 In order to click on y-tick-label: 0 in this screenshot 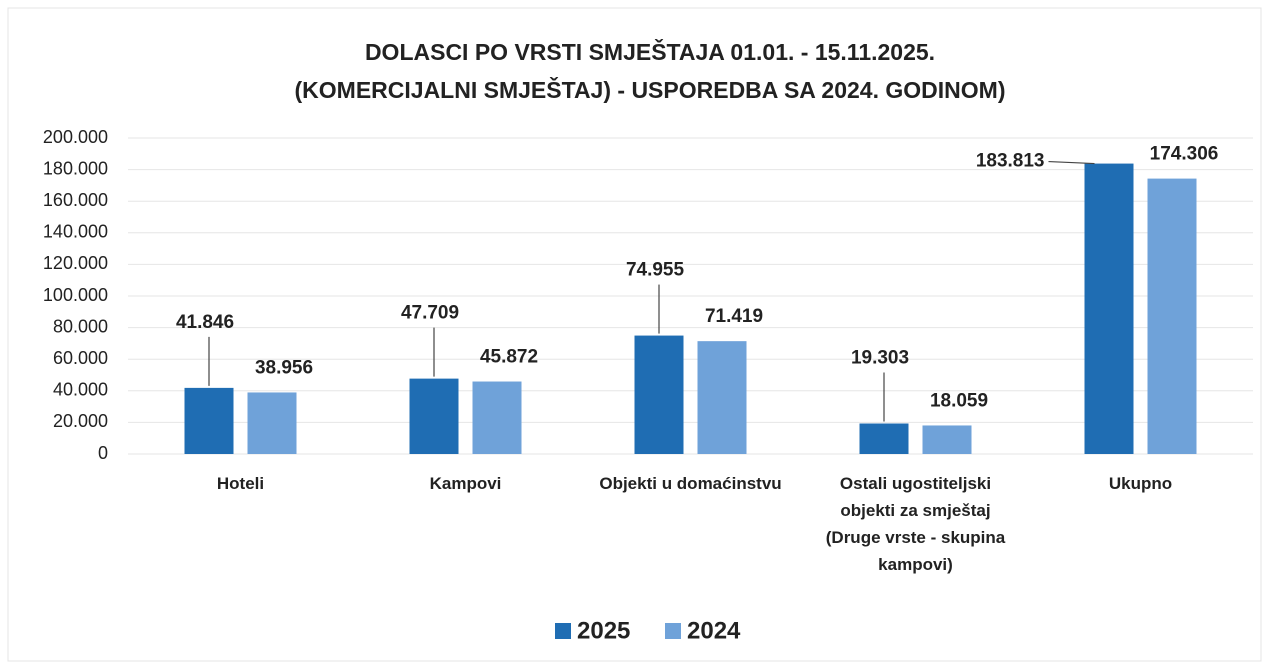, I will do `click(103, 453)`.